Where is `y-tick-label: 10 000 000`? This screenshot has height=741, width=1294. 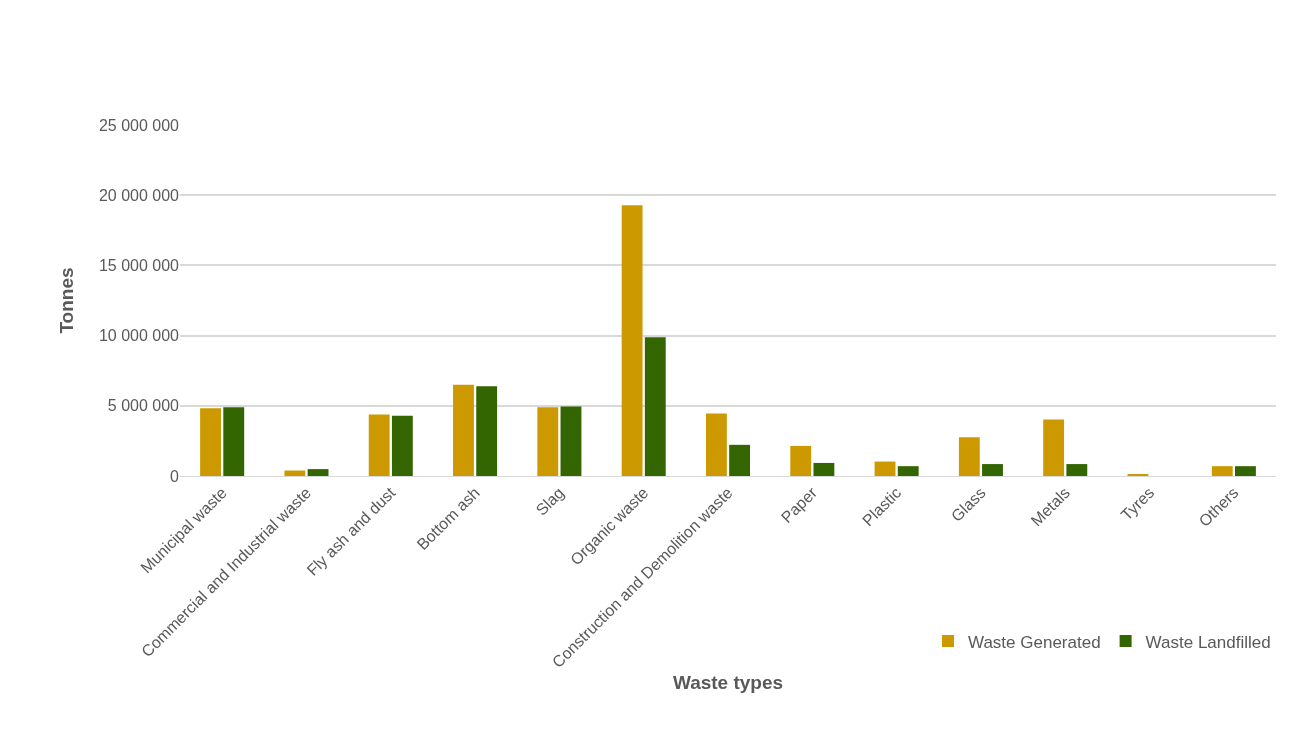 y-tick-label: 10 000 000 is located at coordinates (139, 336).